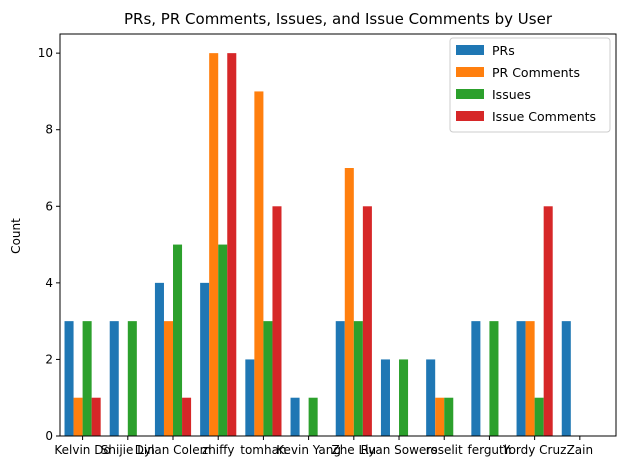  I want to click on legend-box, so click(530, 85).